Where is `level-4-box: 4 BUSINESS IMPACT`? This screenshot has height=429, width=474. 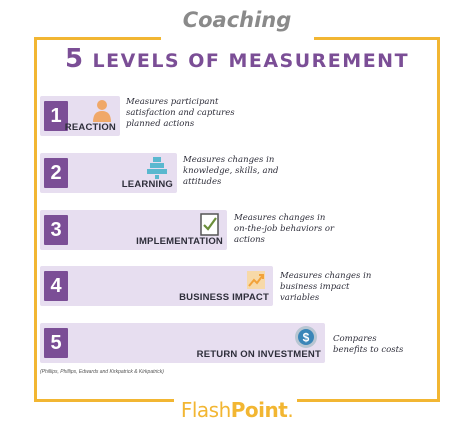
level-4-box: 4 BUSINESS IMPACT is located at coordinates (156, 286).